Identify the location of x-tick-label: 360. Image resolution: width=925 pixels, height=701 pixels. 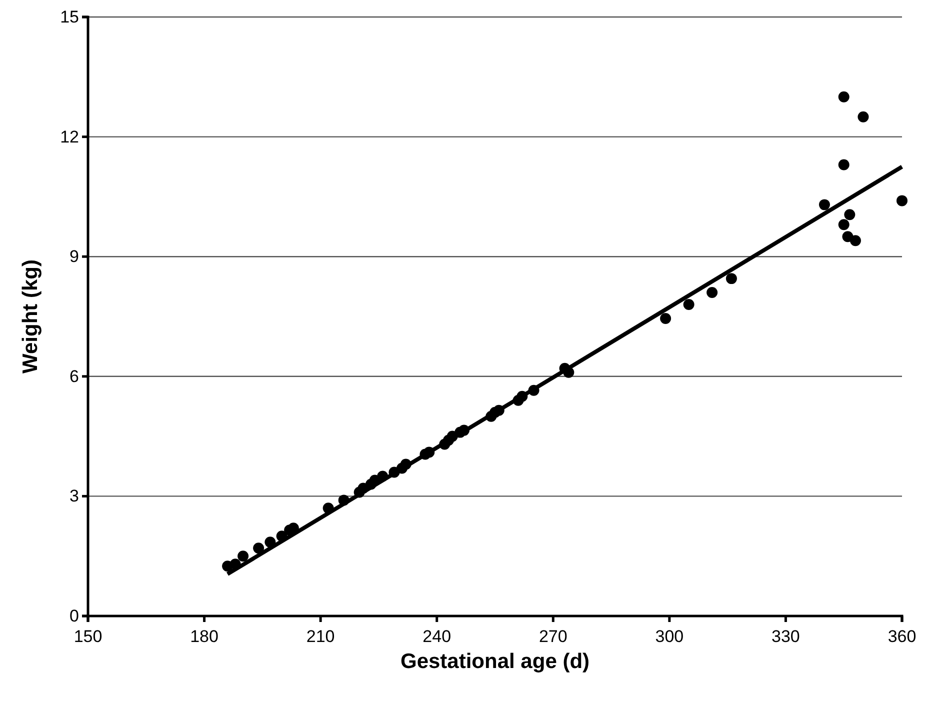
(902, 636).